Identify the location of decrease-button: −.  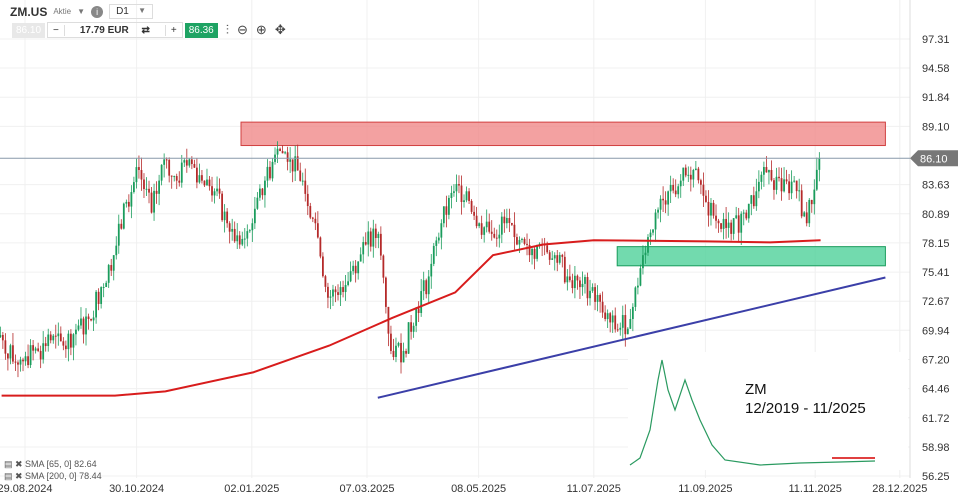
(56, 30).